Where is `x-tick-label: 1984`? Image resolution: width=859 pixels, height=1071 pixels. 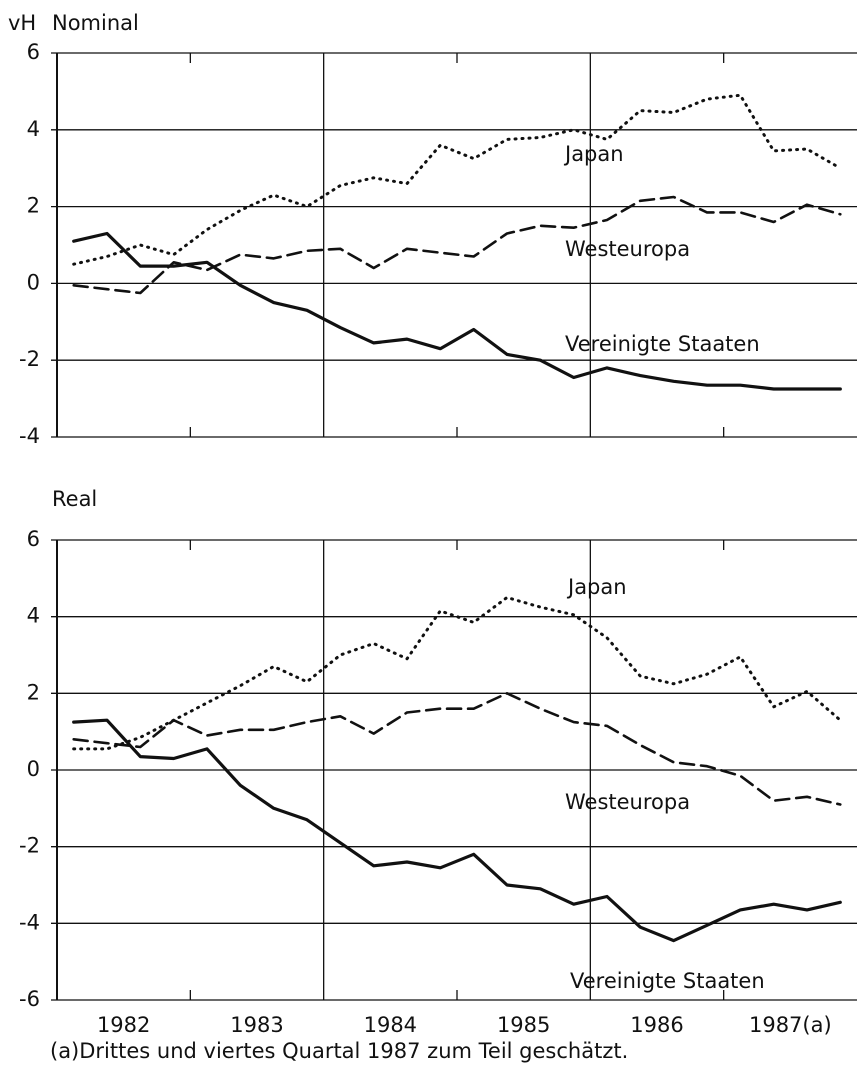
x-tick-label: 1984 is located at coordinates (390, 1025).